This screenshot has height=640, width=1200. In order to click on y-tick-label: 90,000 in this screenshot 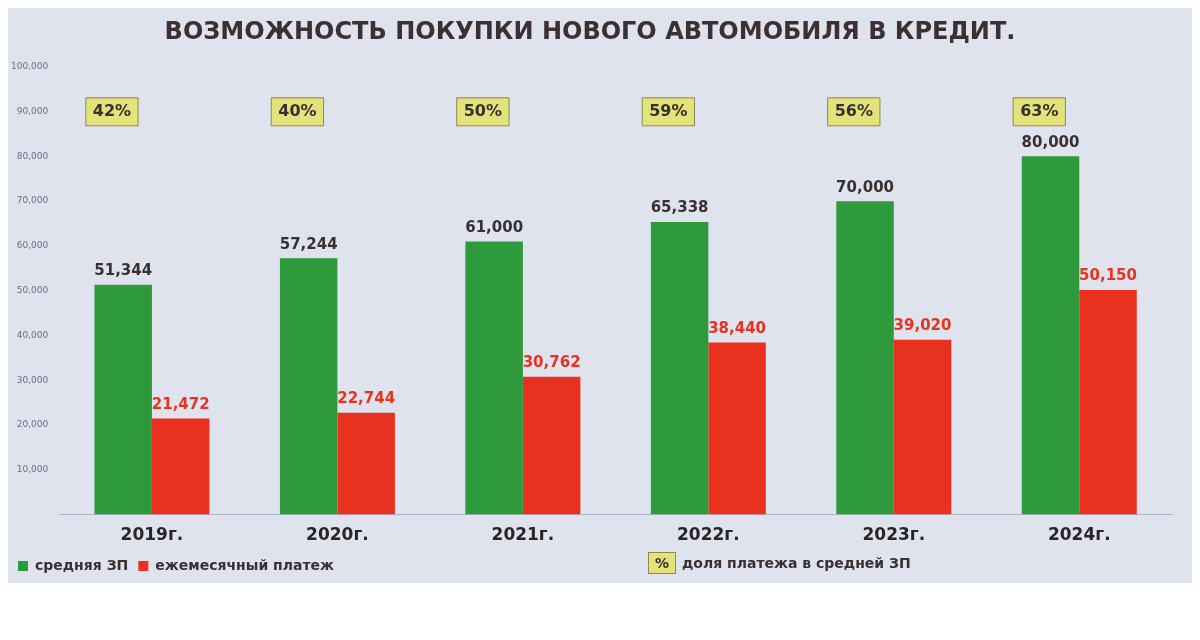, I will do `click(32, 110)`.